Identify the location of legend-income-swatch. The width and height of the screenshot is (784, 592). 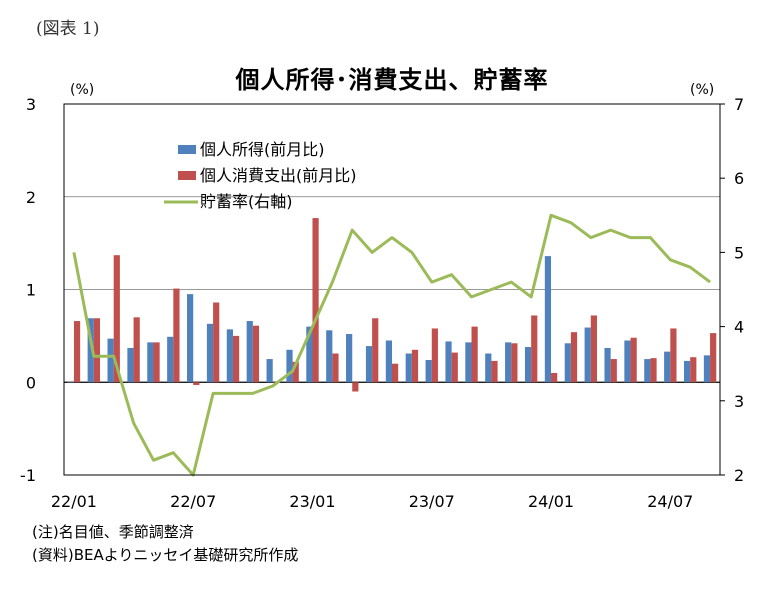
(187, 149).